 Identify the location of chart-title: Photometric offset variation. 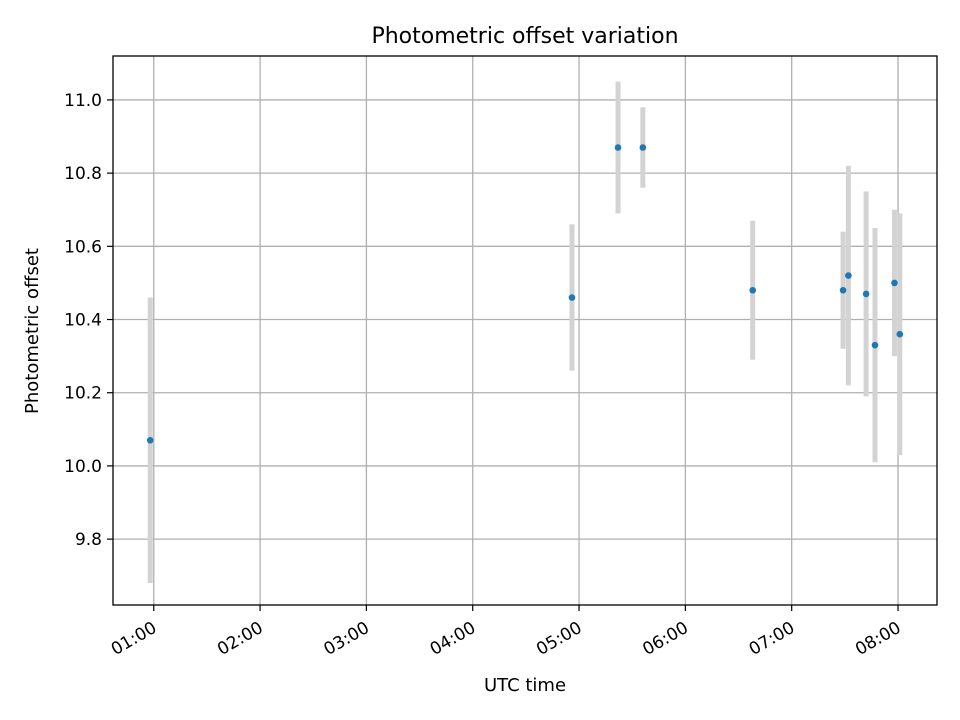
(524, 36).